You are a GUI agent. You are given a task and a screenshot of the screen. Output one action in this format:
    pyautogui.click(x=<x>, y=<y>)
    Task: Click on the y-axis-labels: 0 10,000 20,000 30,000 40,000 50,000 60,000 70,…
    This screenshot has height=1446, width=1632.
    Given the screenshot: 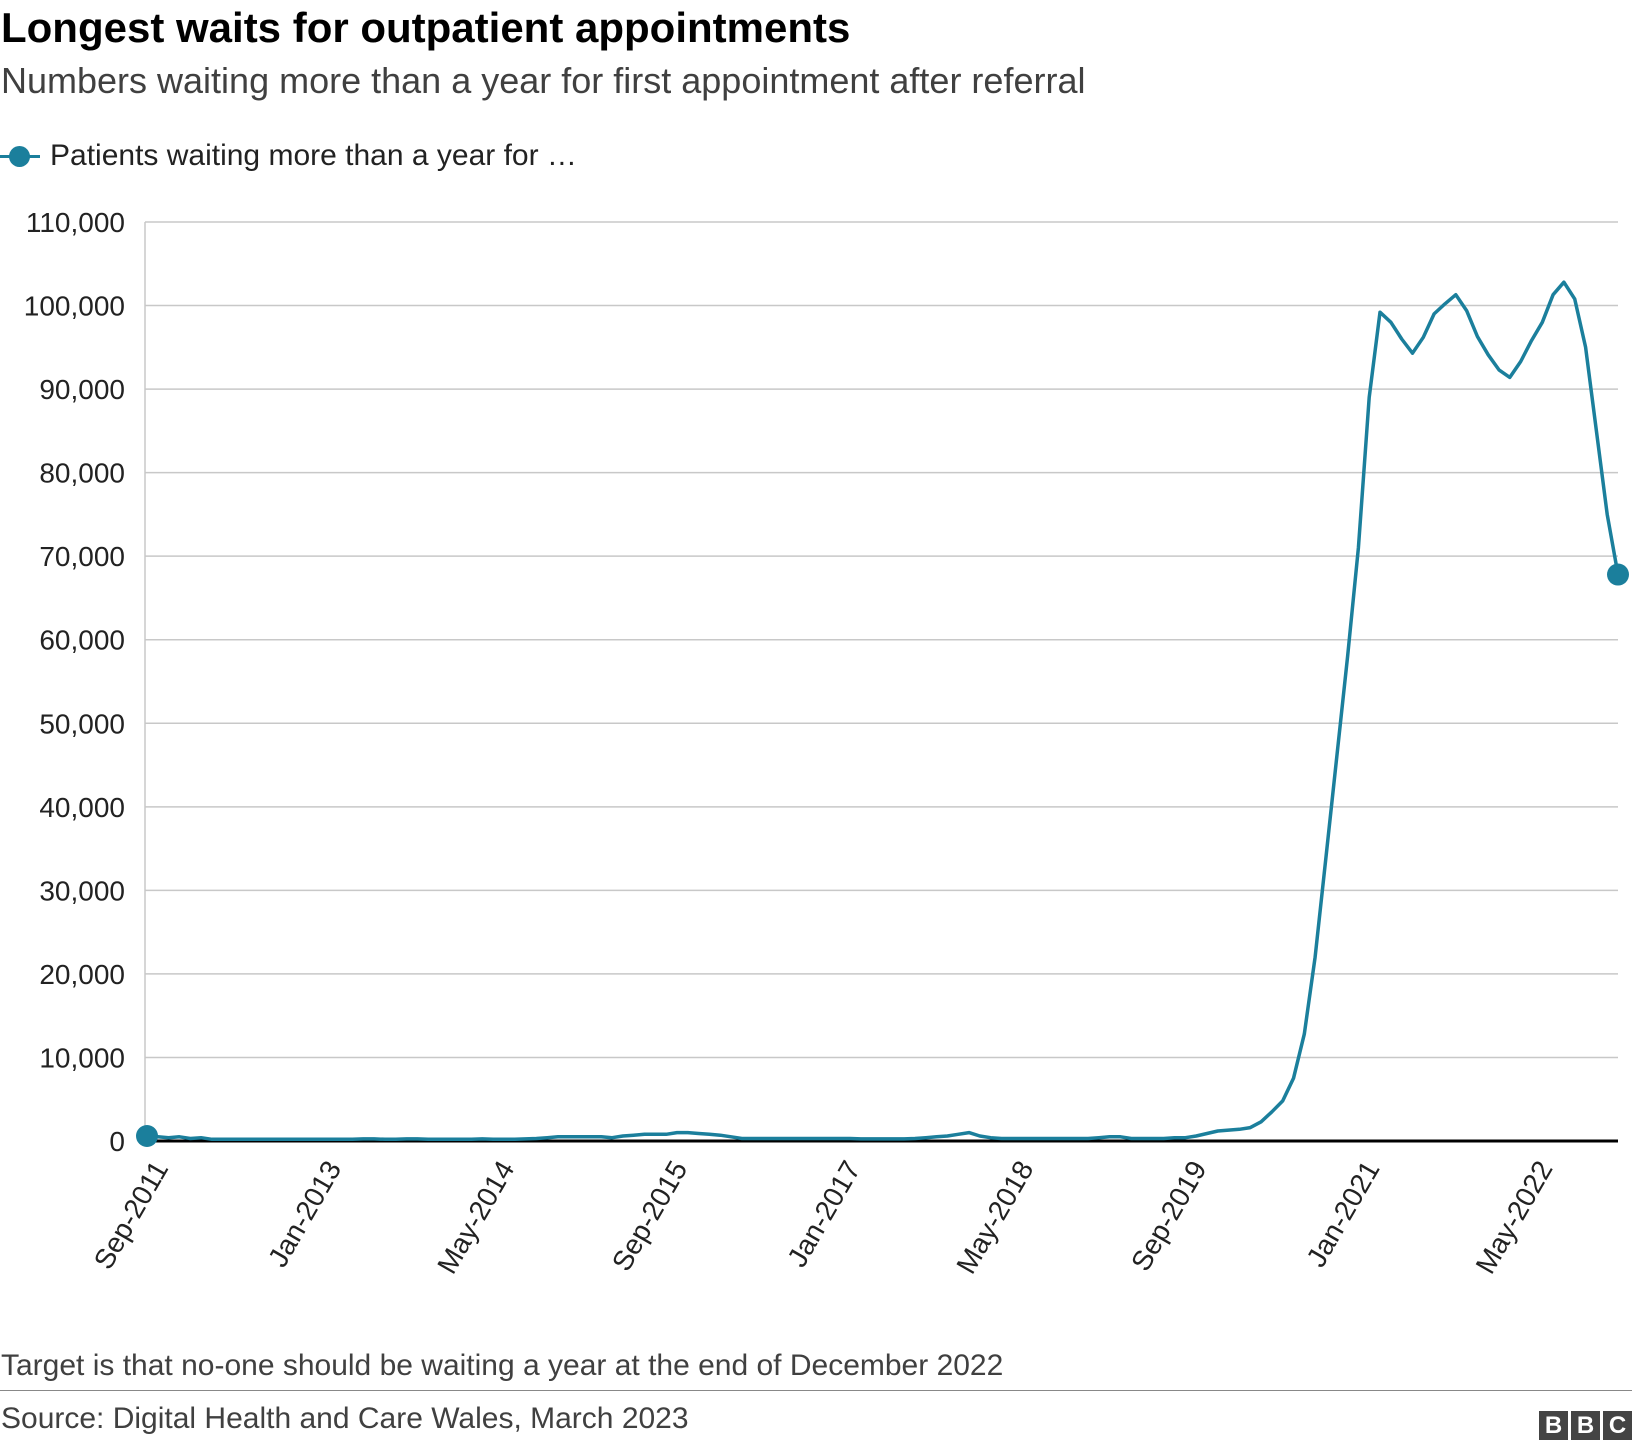 What is the action you would take?
    pyautogui.click(x=74, y=682)
    